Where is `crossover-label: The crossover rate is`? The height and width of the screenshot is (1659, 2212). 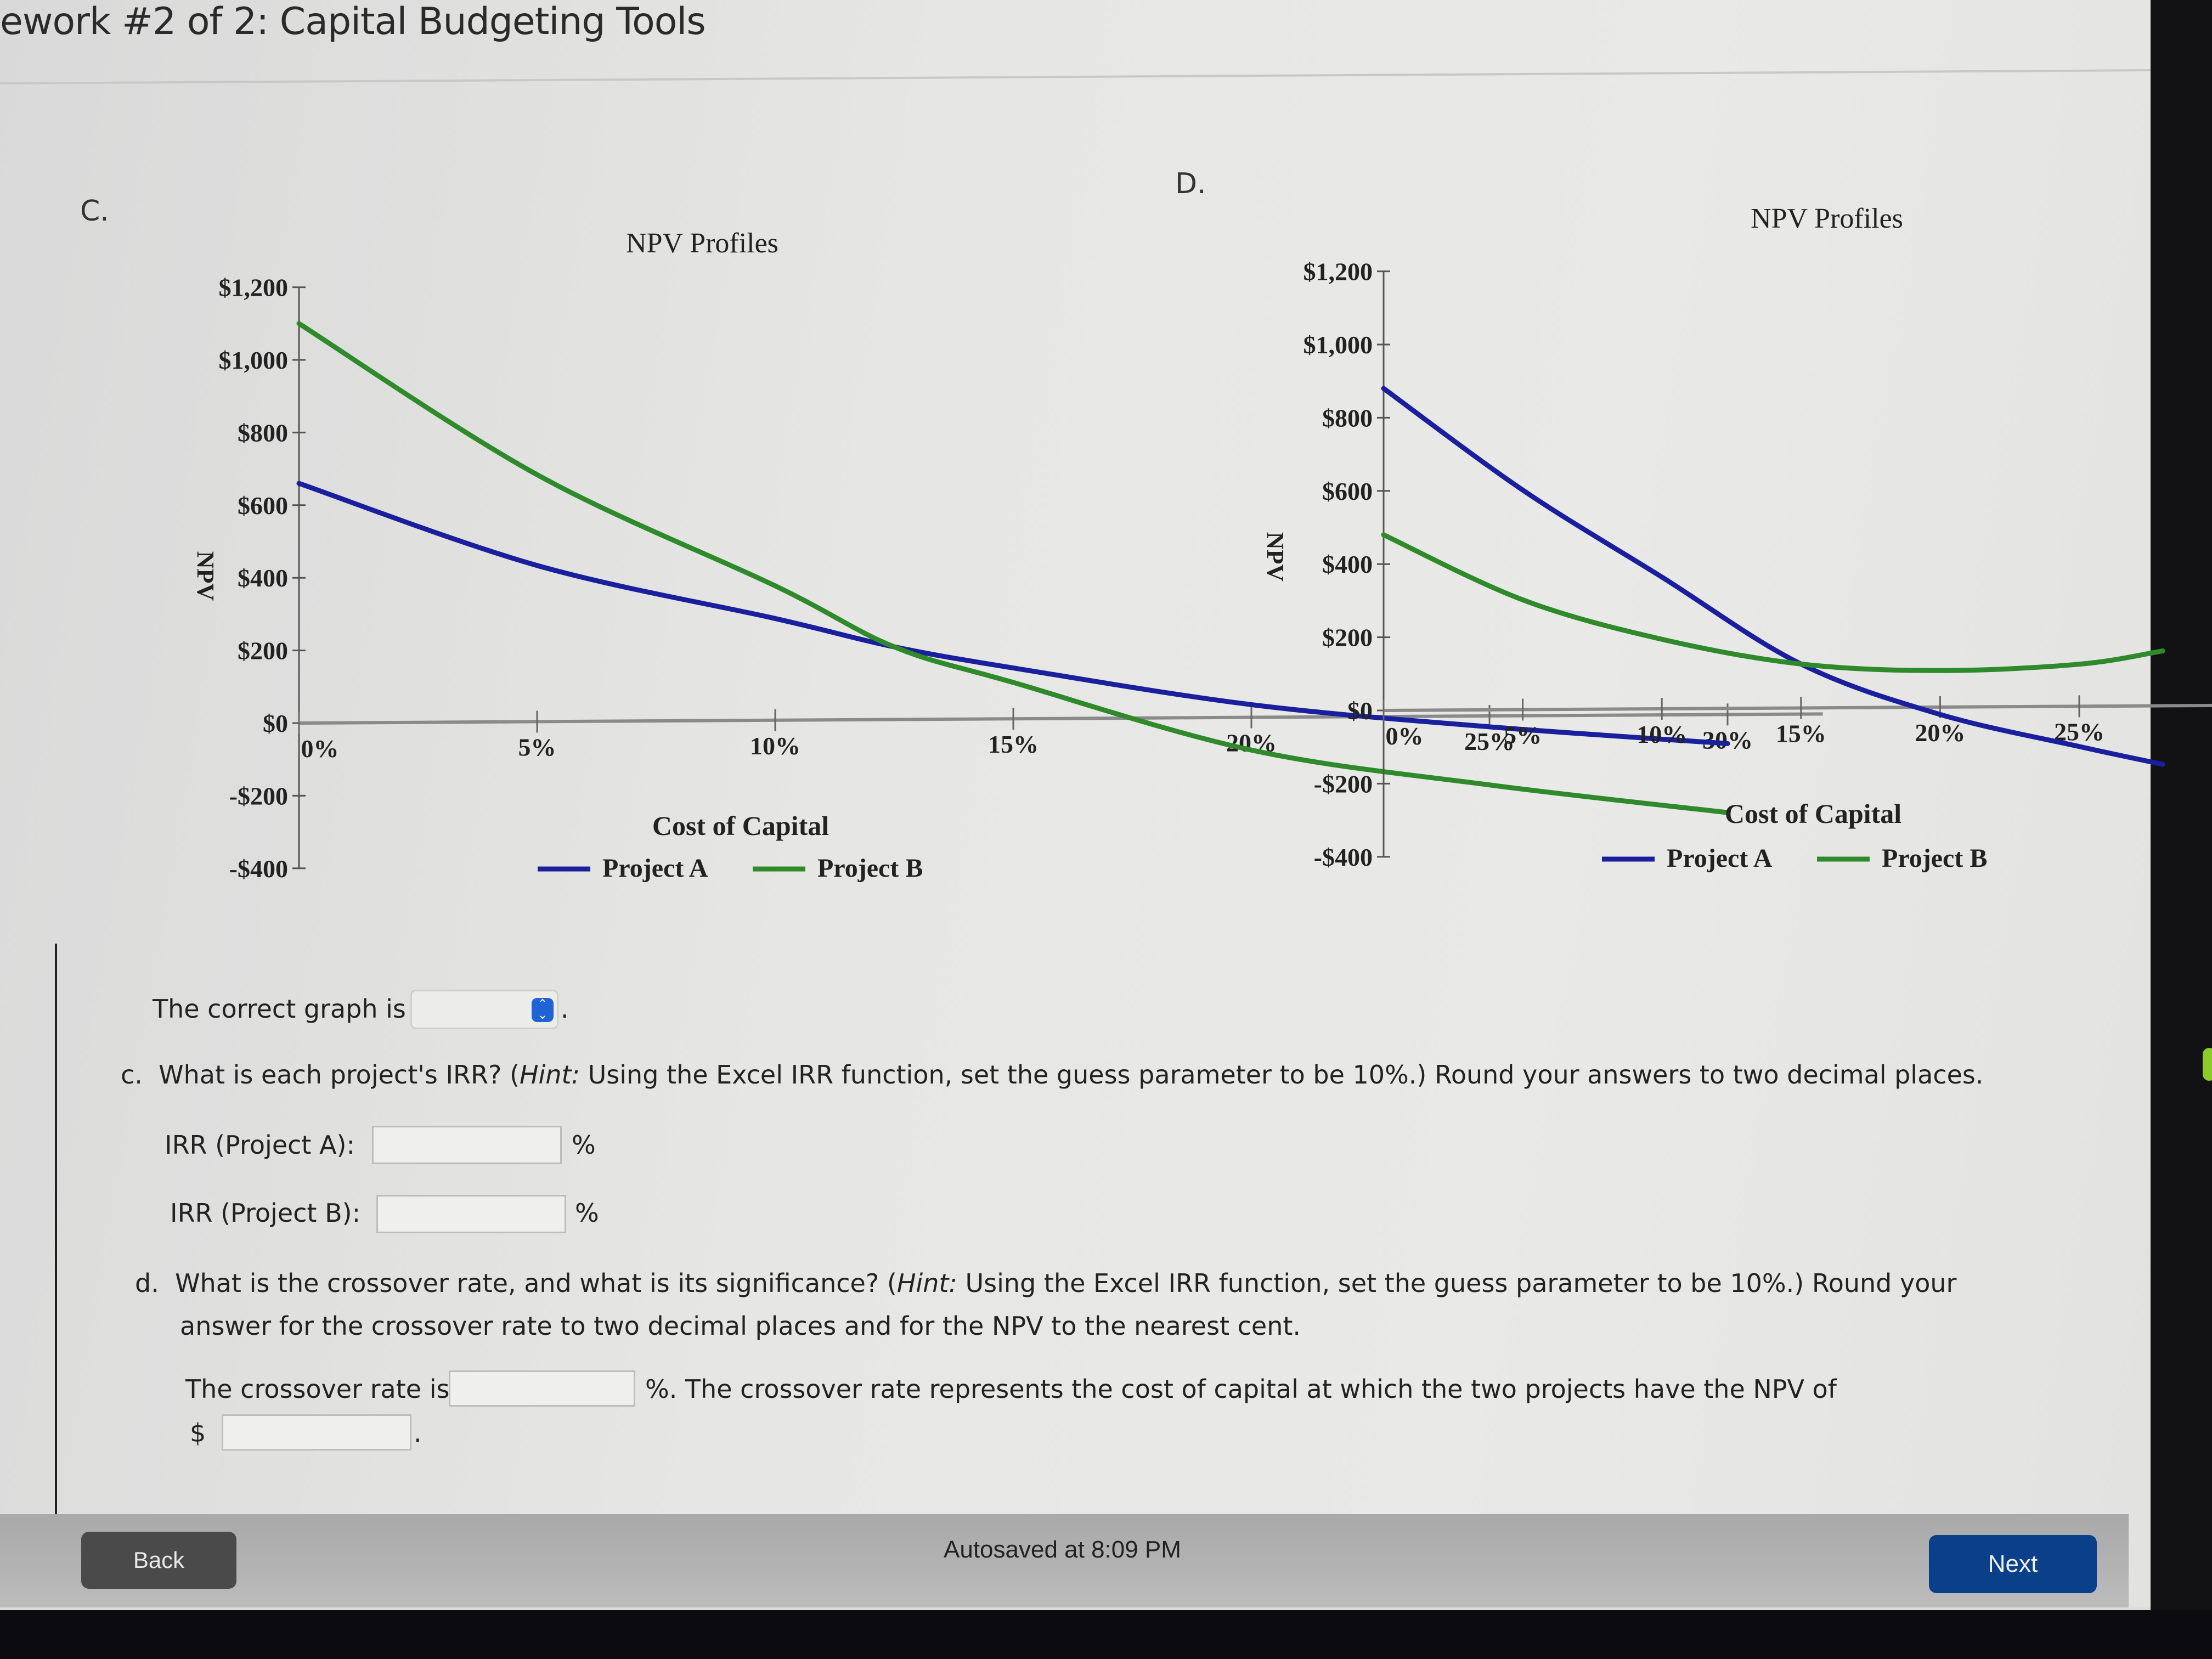 crossover-label: The crossover rate is is located at coordinates (318, 1389).